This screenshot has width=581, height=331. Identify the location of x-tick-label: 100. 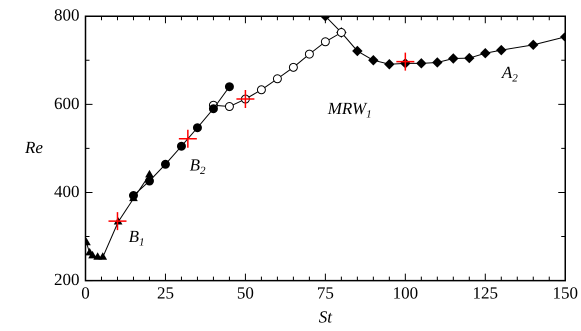
(405, 292).